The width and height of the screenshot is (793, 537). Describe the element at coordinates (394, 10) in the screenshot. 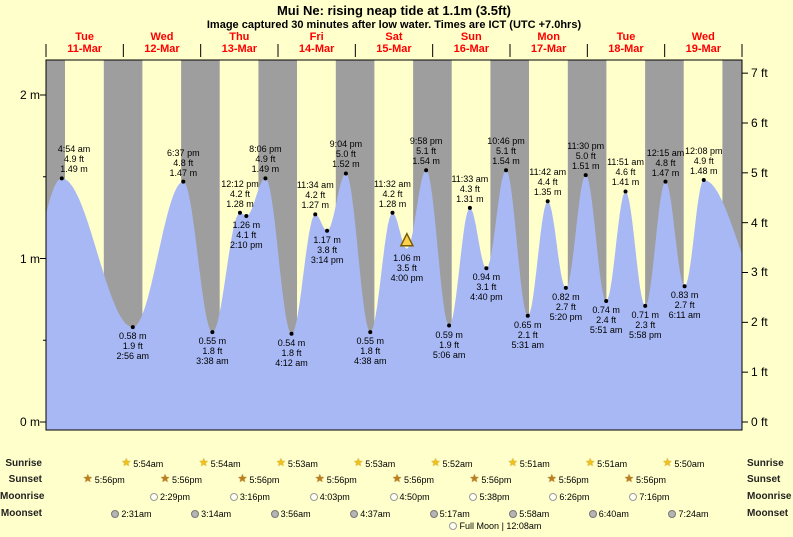

I see `chart-title: Mui Ne: rising neap tide at 1.1m (3.5ft)` at that location.